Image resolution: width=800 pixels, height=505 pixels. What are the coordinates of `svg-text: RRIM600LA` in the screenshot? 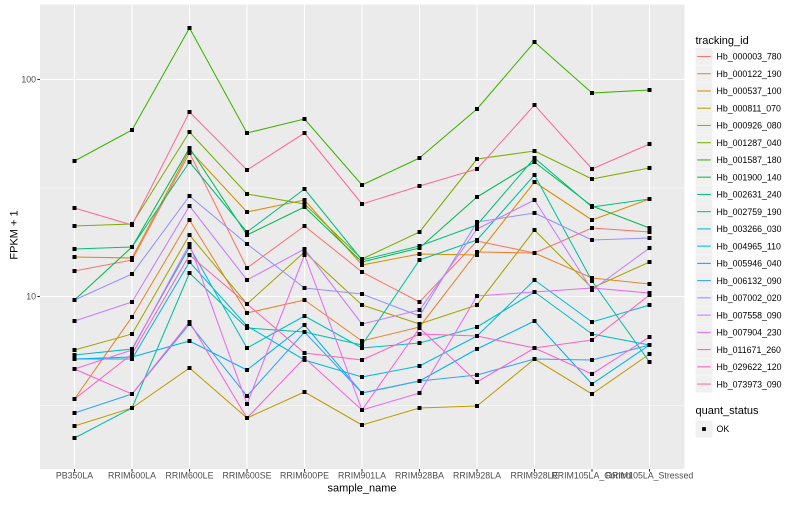 It's located at (132, 476).